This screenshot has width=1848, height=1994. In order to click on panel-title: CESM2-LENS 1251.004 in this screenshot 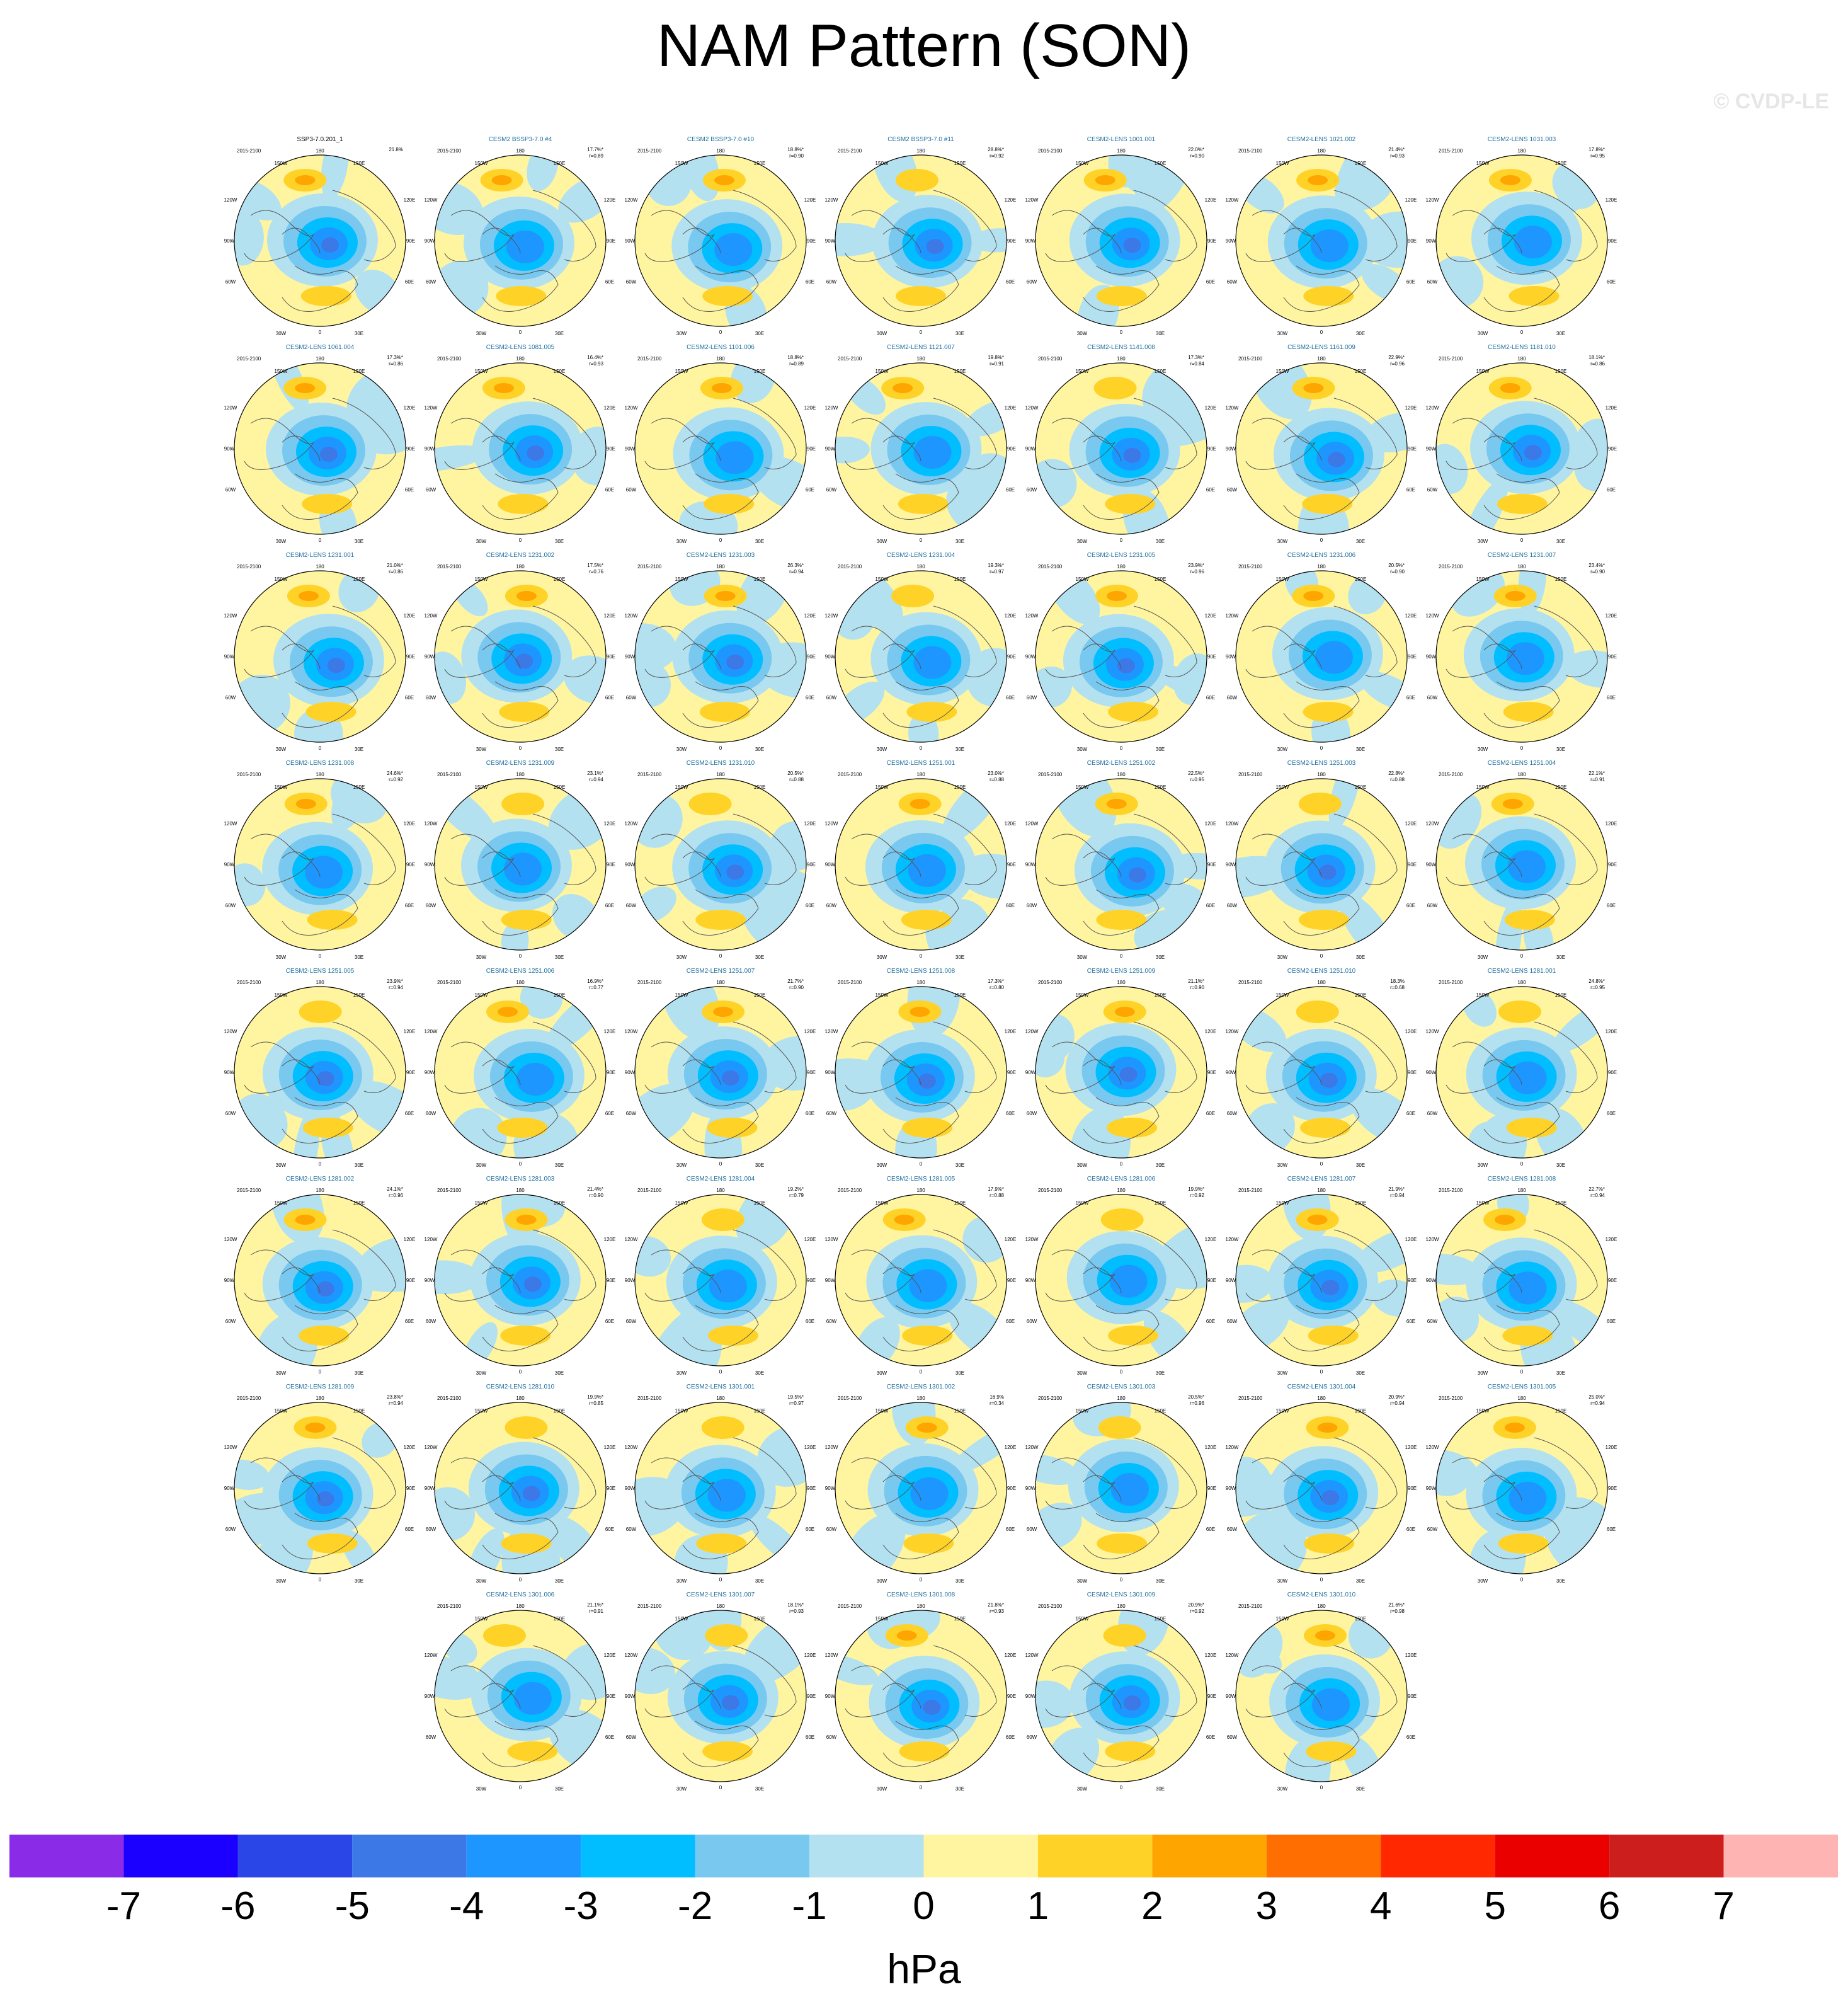, I will do `click(1522, 763)`.